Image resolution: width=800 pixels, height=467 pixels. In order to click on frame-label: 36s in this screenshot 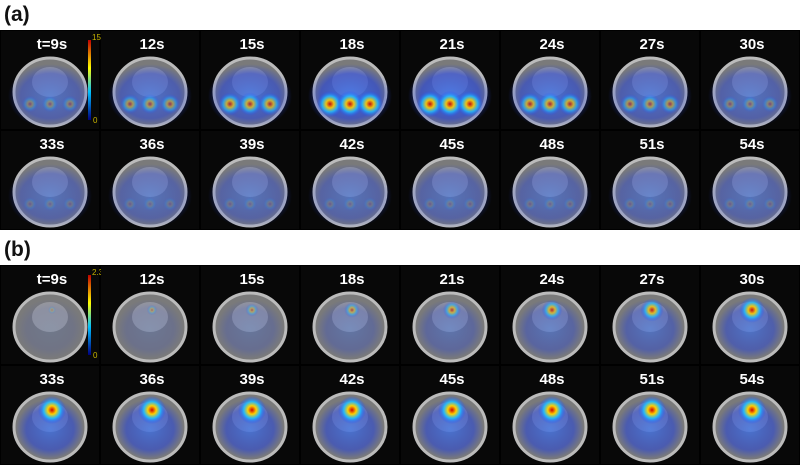, I will do `click(151, 144)`.